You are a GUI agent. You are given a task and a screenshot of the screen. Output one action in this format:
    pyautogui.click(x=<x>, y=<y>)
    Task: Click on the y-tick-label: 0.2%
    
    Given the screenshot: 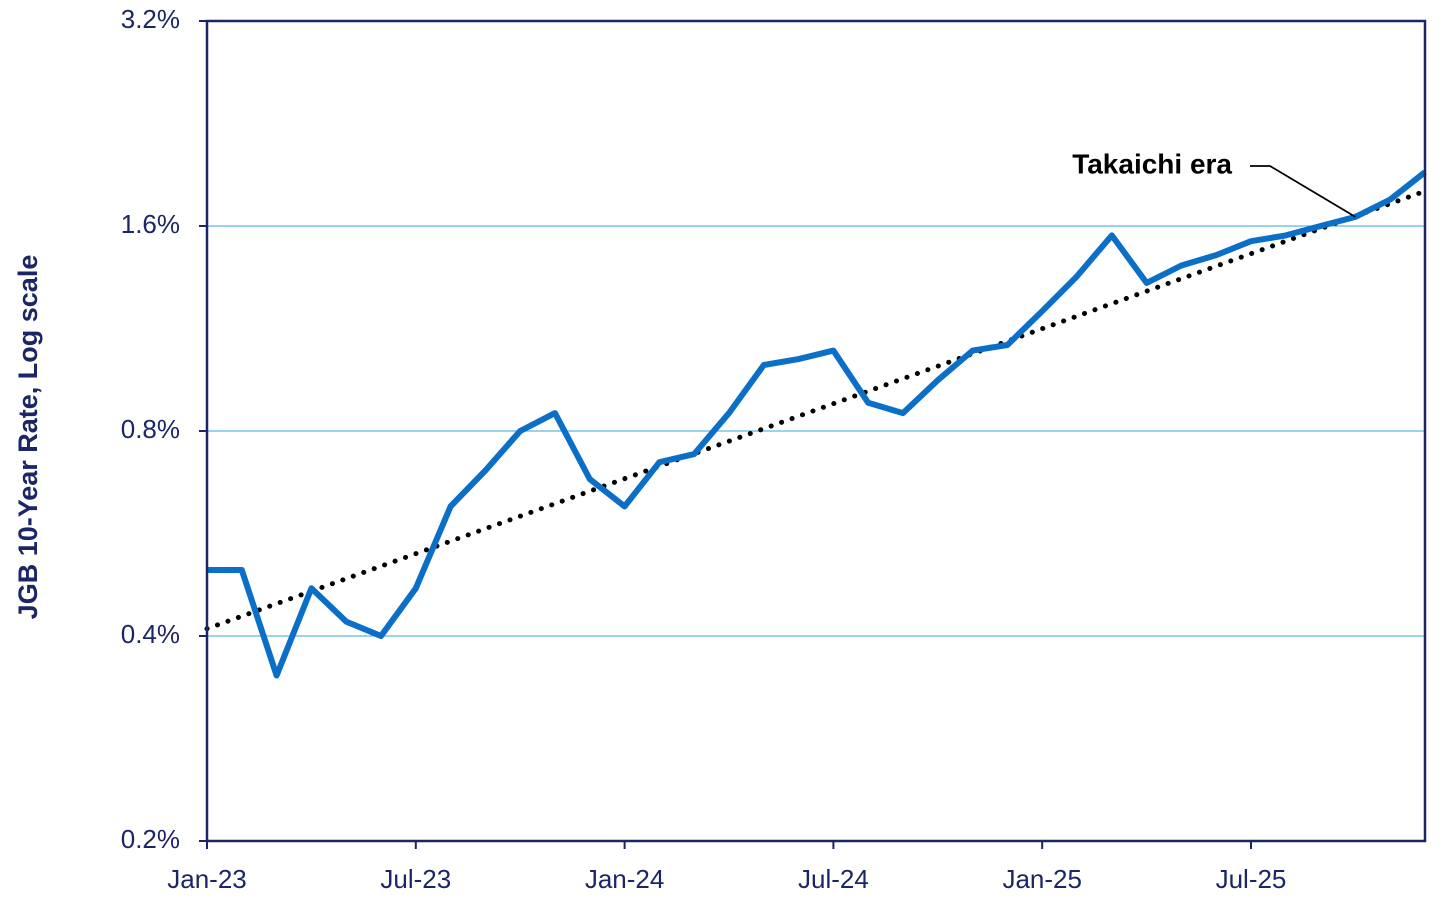 What is the action you would take?
    pyautogui.click(x=150, y=839)
    